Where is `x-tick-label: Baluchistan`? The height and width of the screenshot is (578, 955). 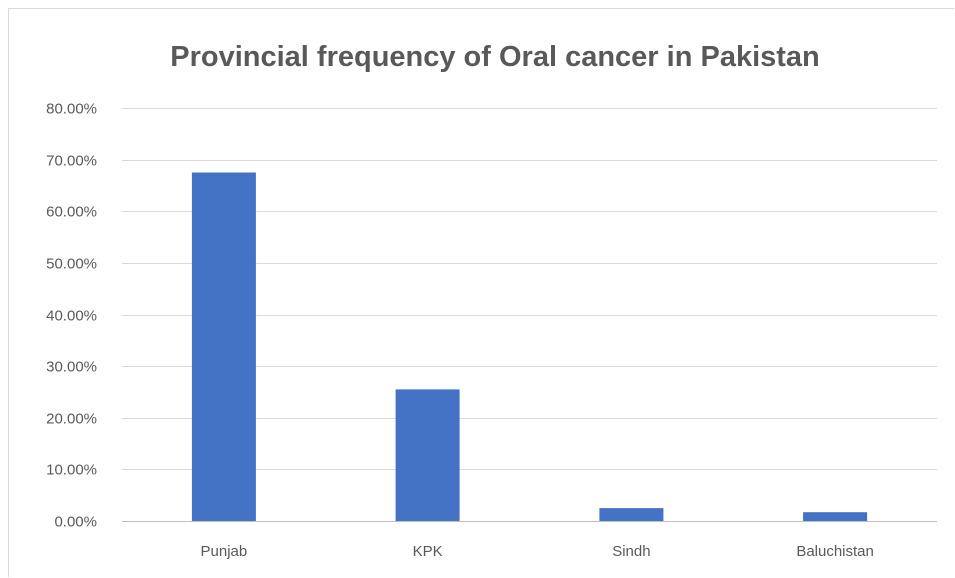 x-tick-label: Baluchistan is located at coordinates (835, 551).